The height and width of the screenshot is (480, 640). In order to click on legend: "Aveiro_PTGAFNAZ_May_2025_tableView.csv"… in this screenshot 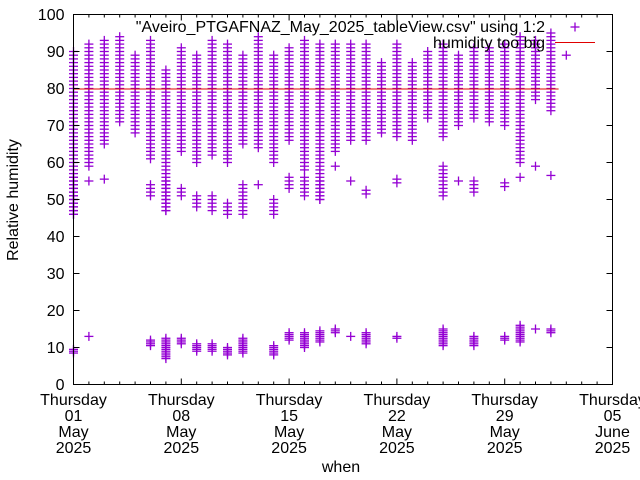, I will do `click(365, 35)`.